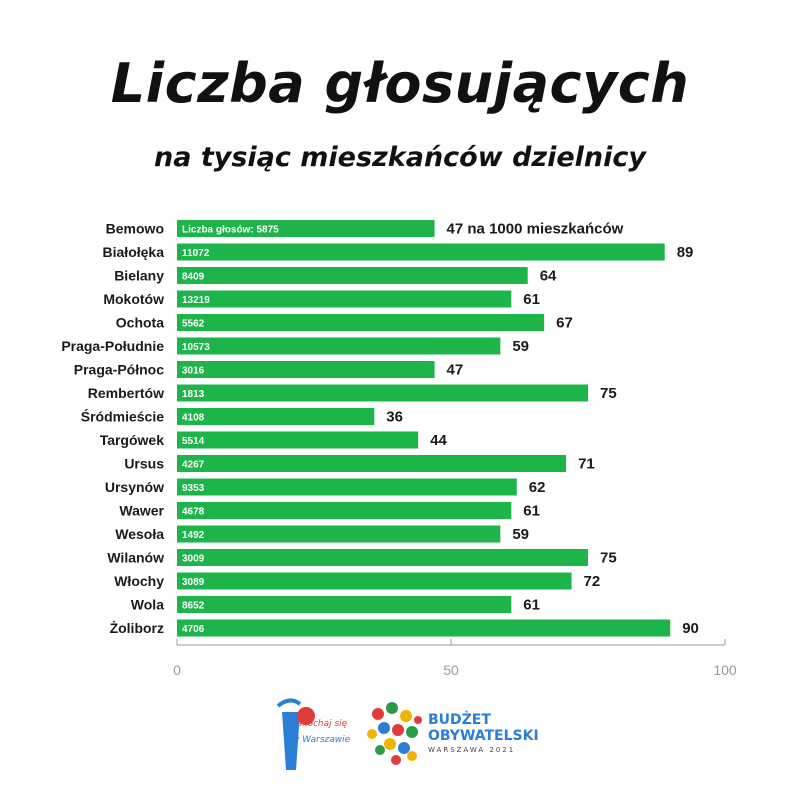  Describe the element at coordinates (685, 252) in the screenshot. I see `value-label: 89` at that location.